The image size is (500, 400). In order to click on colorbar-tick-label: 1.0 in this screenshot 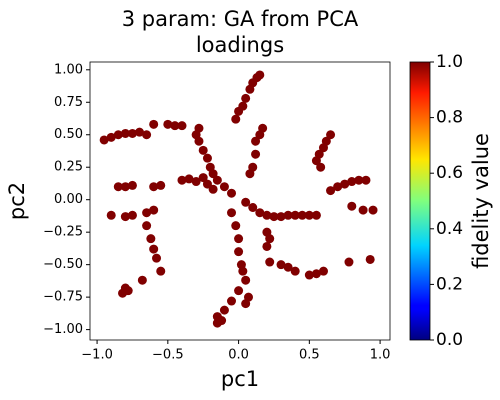, I will do `click(449, 62)`.